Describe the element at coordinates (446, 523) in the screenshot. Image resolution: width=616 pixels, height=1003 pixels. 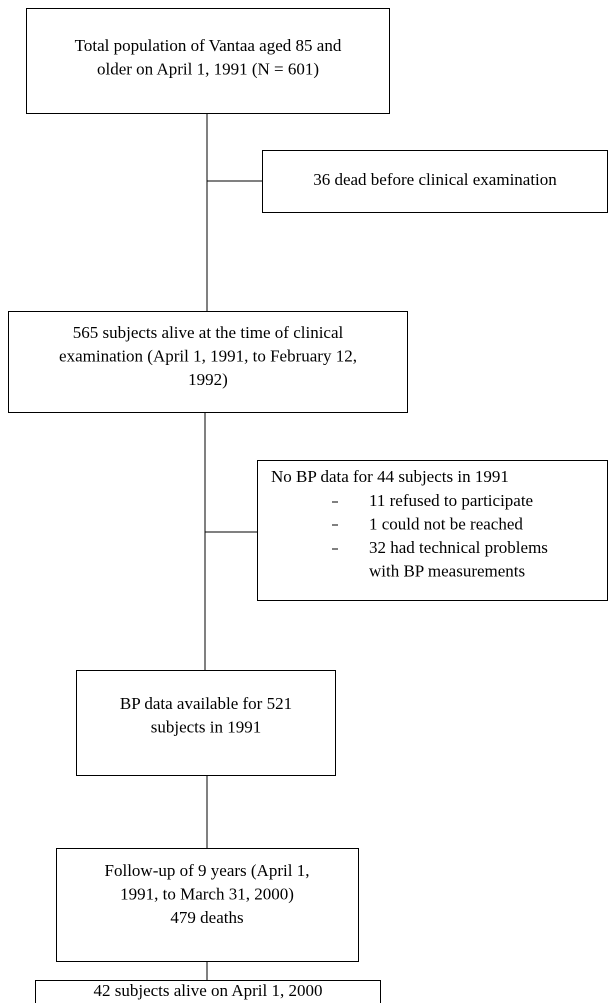
I see `list-item: 1 could not be reached` at that location.